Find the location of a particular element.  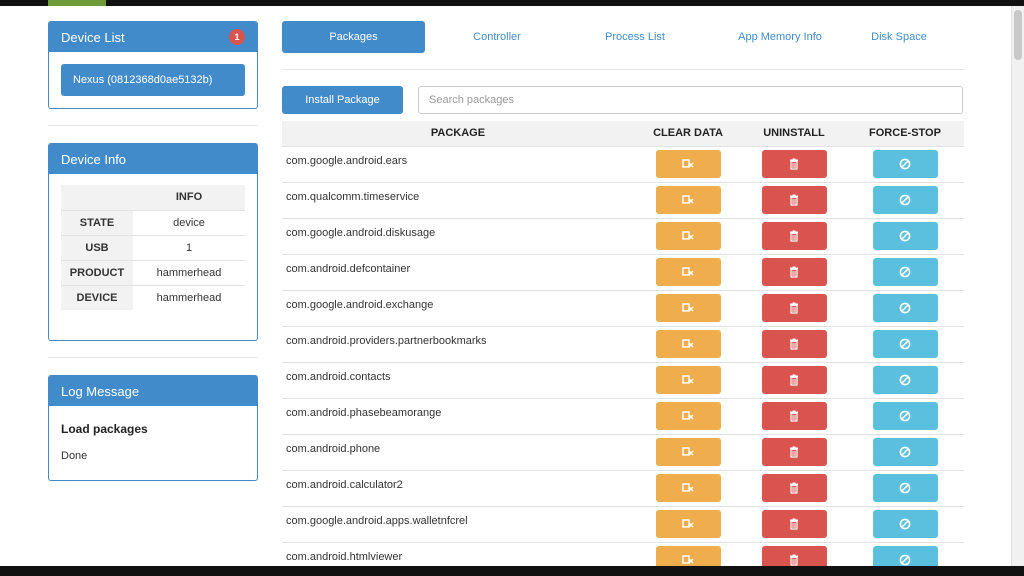

package-name: com.android.defcontainer is located at coordinates (458, 271).